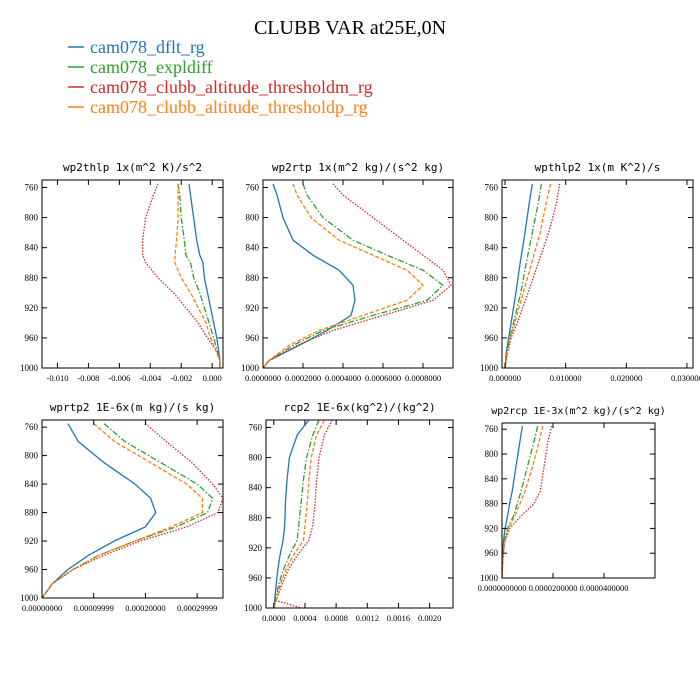 Image resolution: width=700 pixels, height=700 pixels. Describe the element at coordinates (505, 378) in the screenshot. I see `x-tick-label: 0.000000` at that location.